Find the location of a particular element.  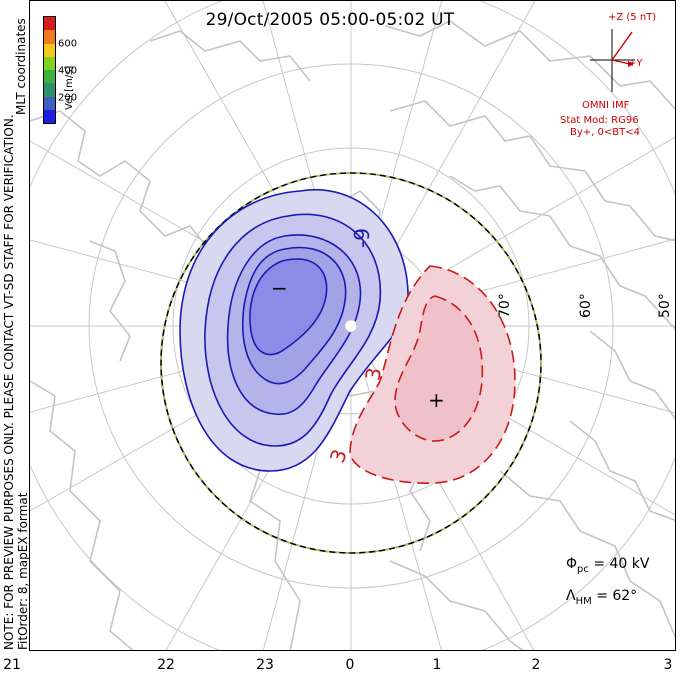

mlt-tick-23: 23 is located at coordinates (265, 665).